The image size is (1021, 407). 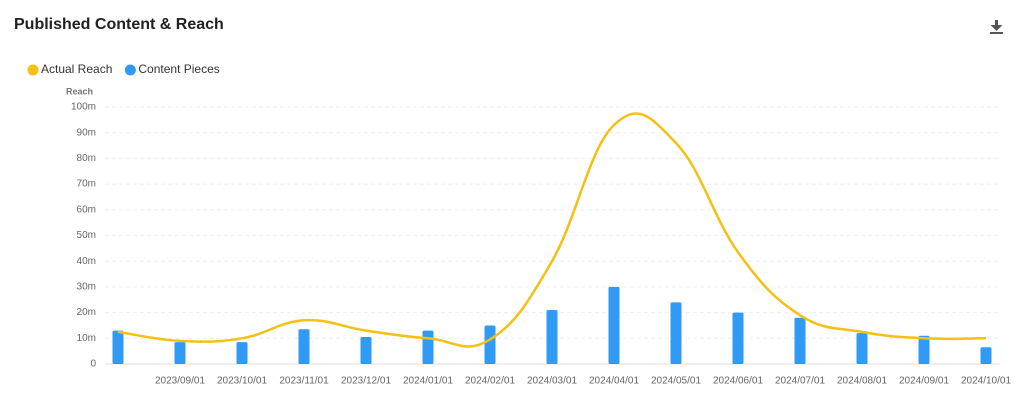 What do you see at coordinates (366, 381) in the screenshot?
I see `x-tick-label: 2023/12/01` at bounding box center [366, 381].